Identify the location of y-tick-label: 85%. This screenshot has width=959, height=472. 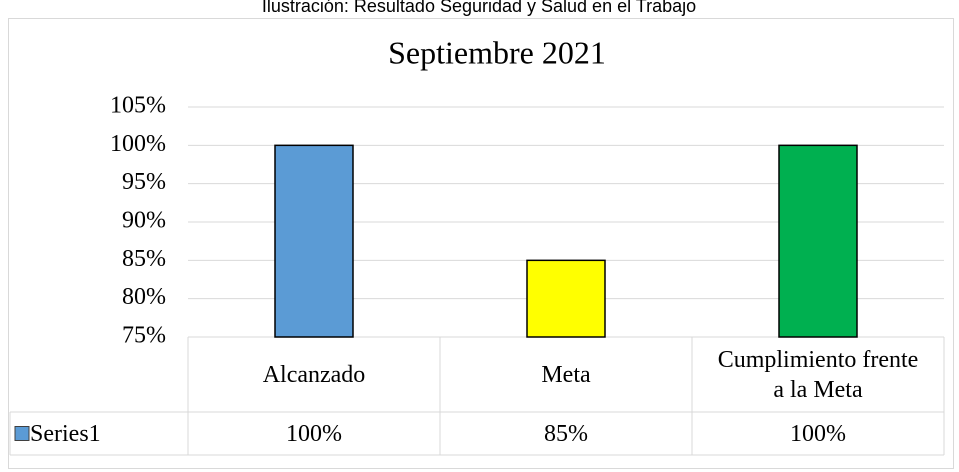
(144, 259).